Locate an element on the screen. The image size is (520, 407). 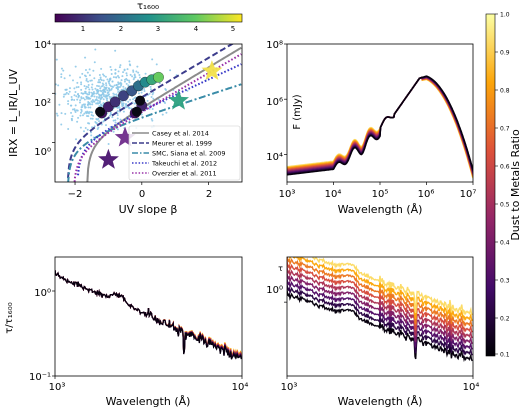
sed-line is located at coordinates (380, 125).